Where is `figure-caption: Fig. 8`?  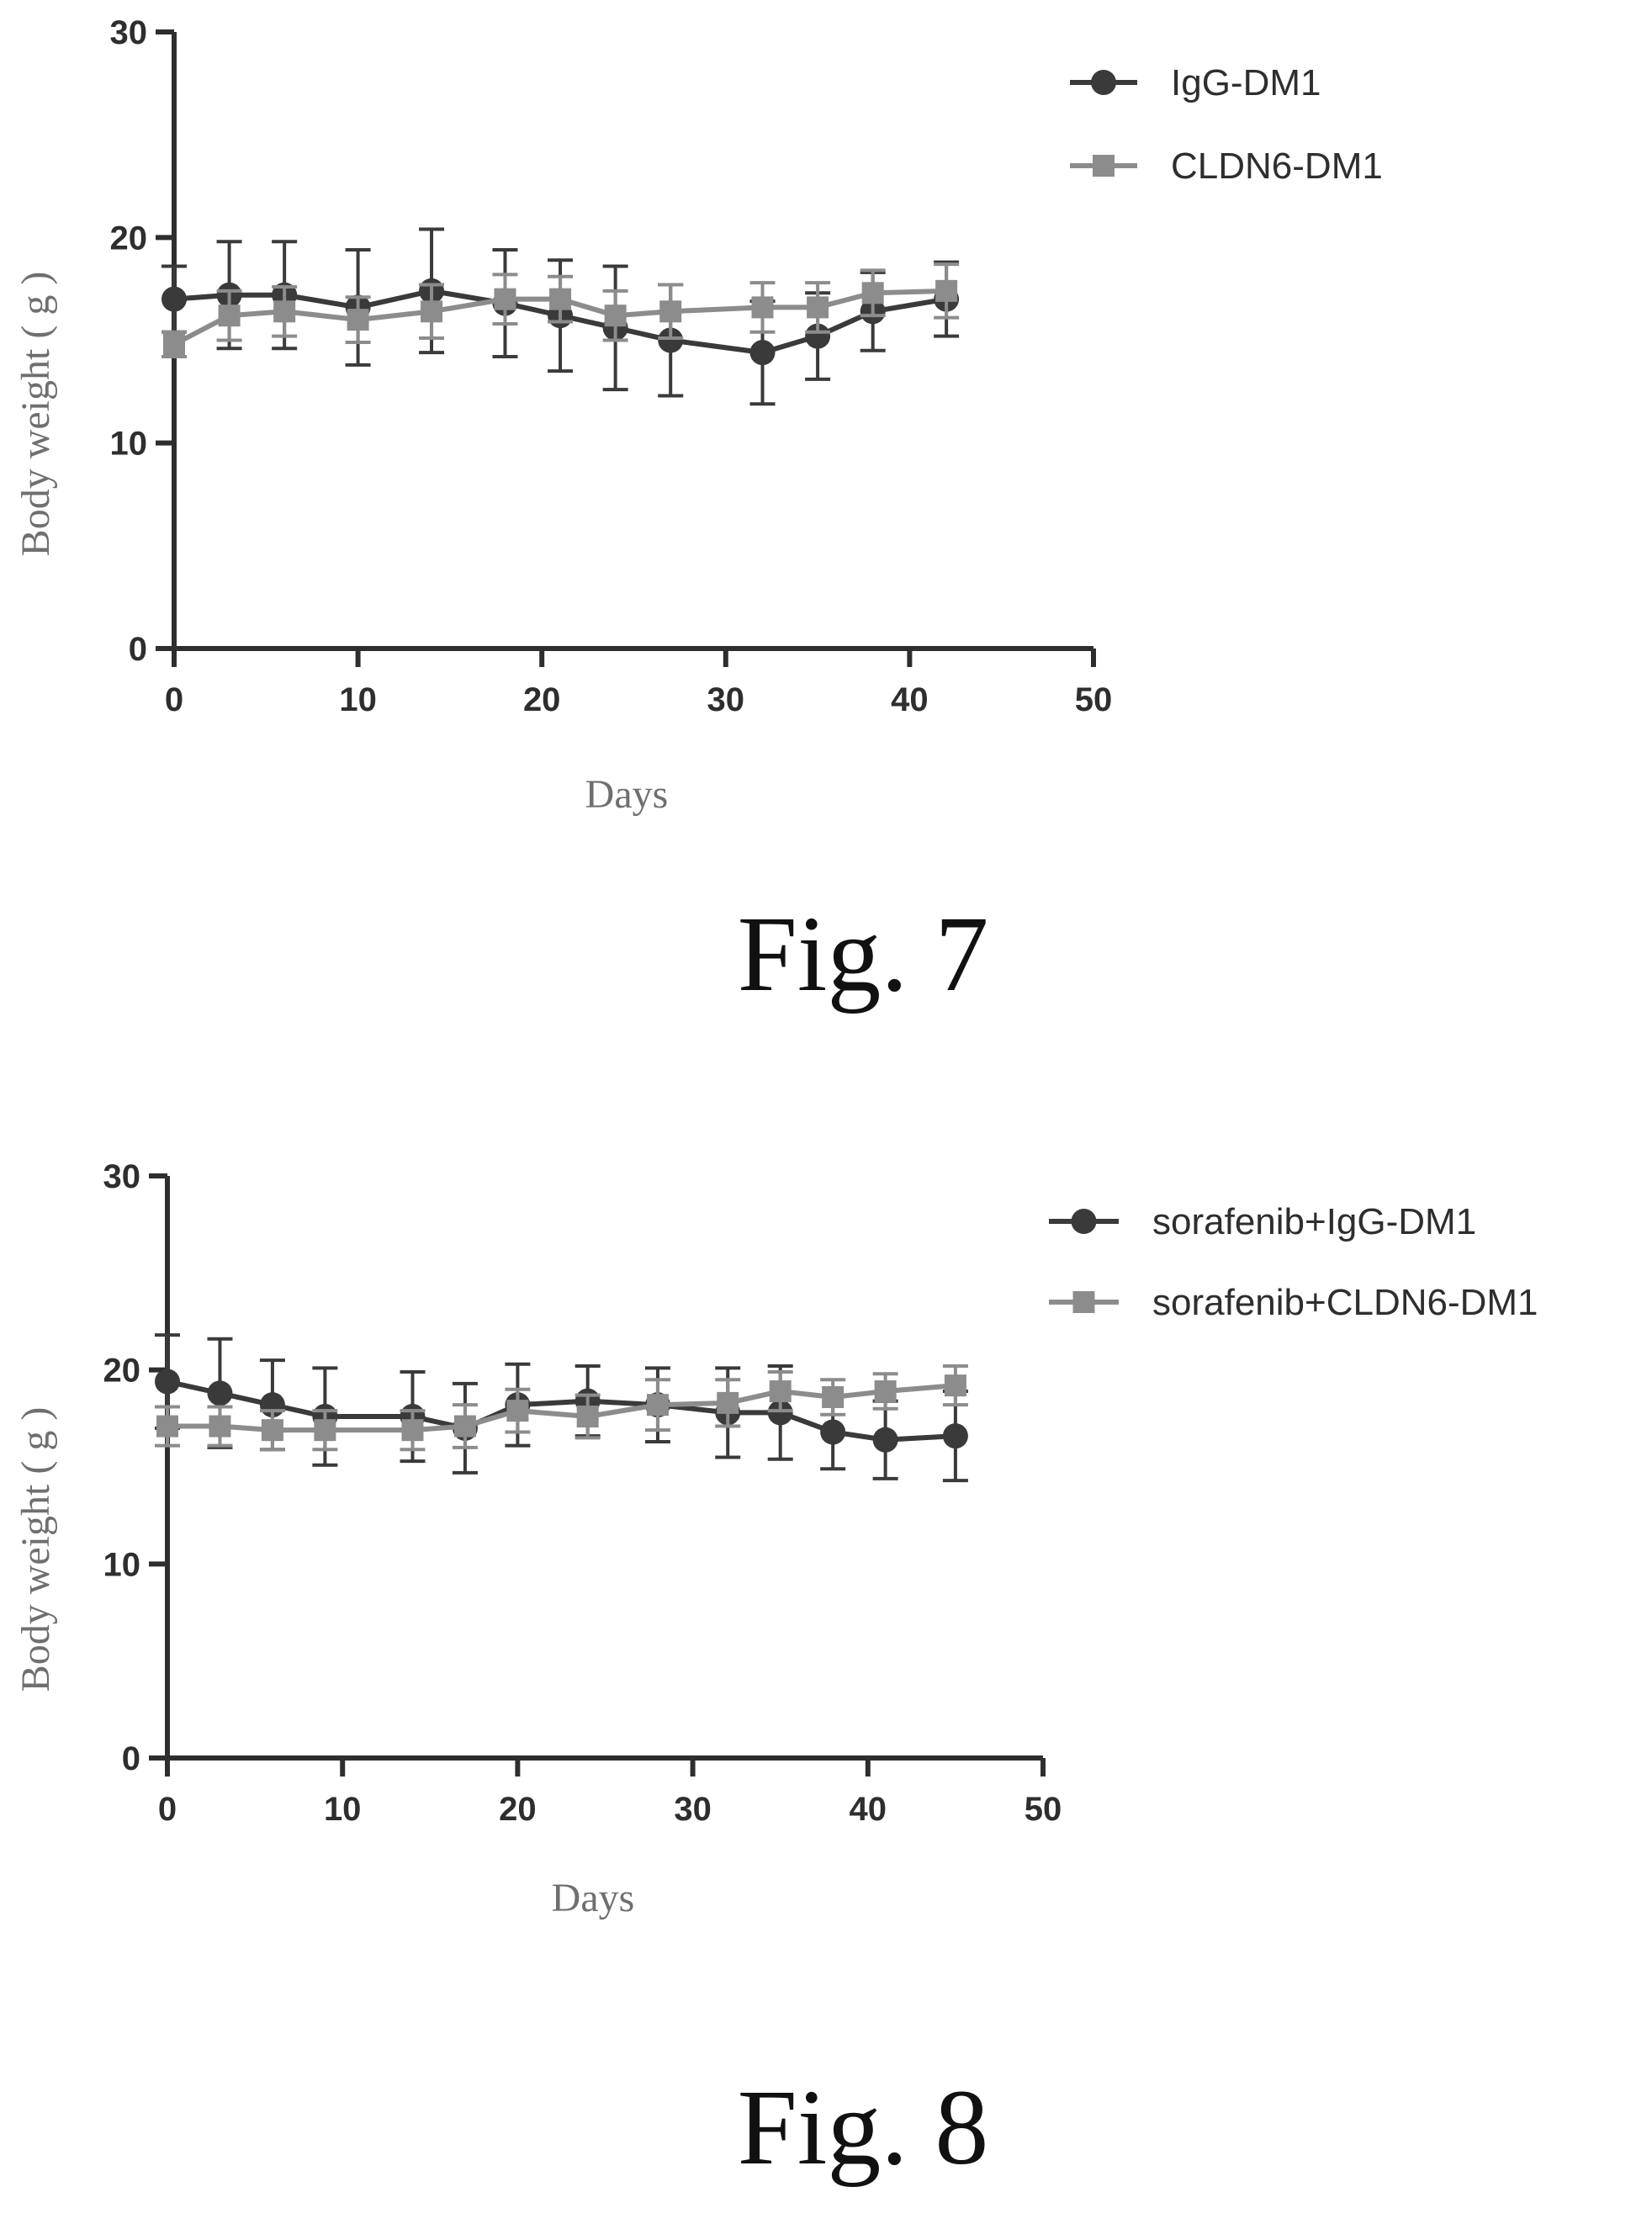 figure-caption: Fig. 8 is located at coordinates (863, 2127).